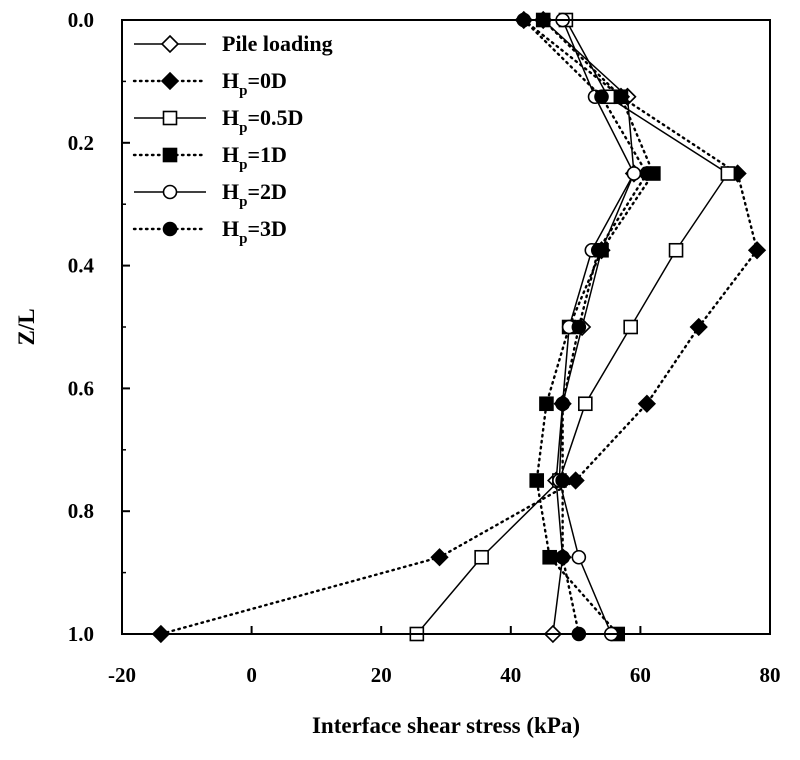 This screenshot has height=760, width=800. What do you see at coordinates (26, 326) in the screenshot?
I see `y-axis-title: Z/L` at bounding box center [26, 326].